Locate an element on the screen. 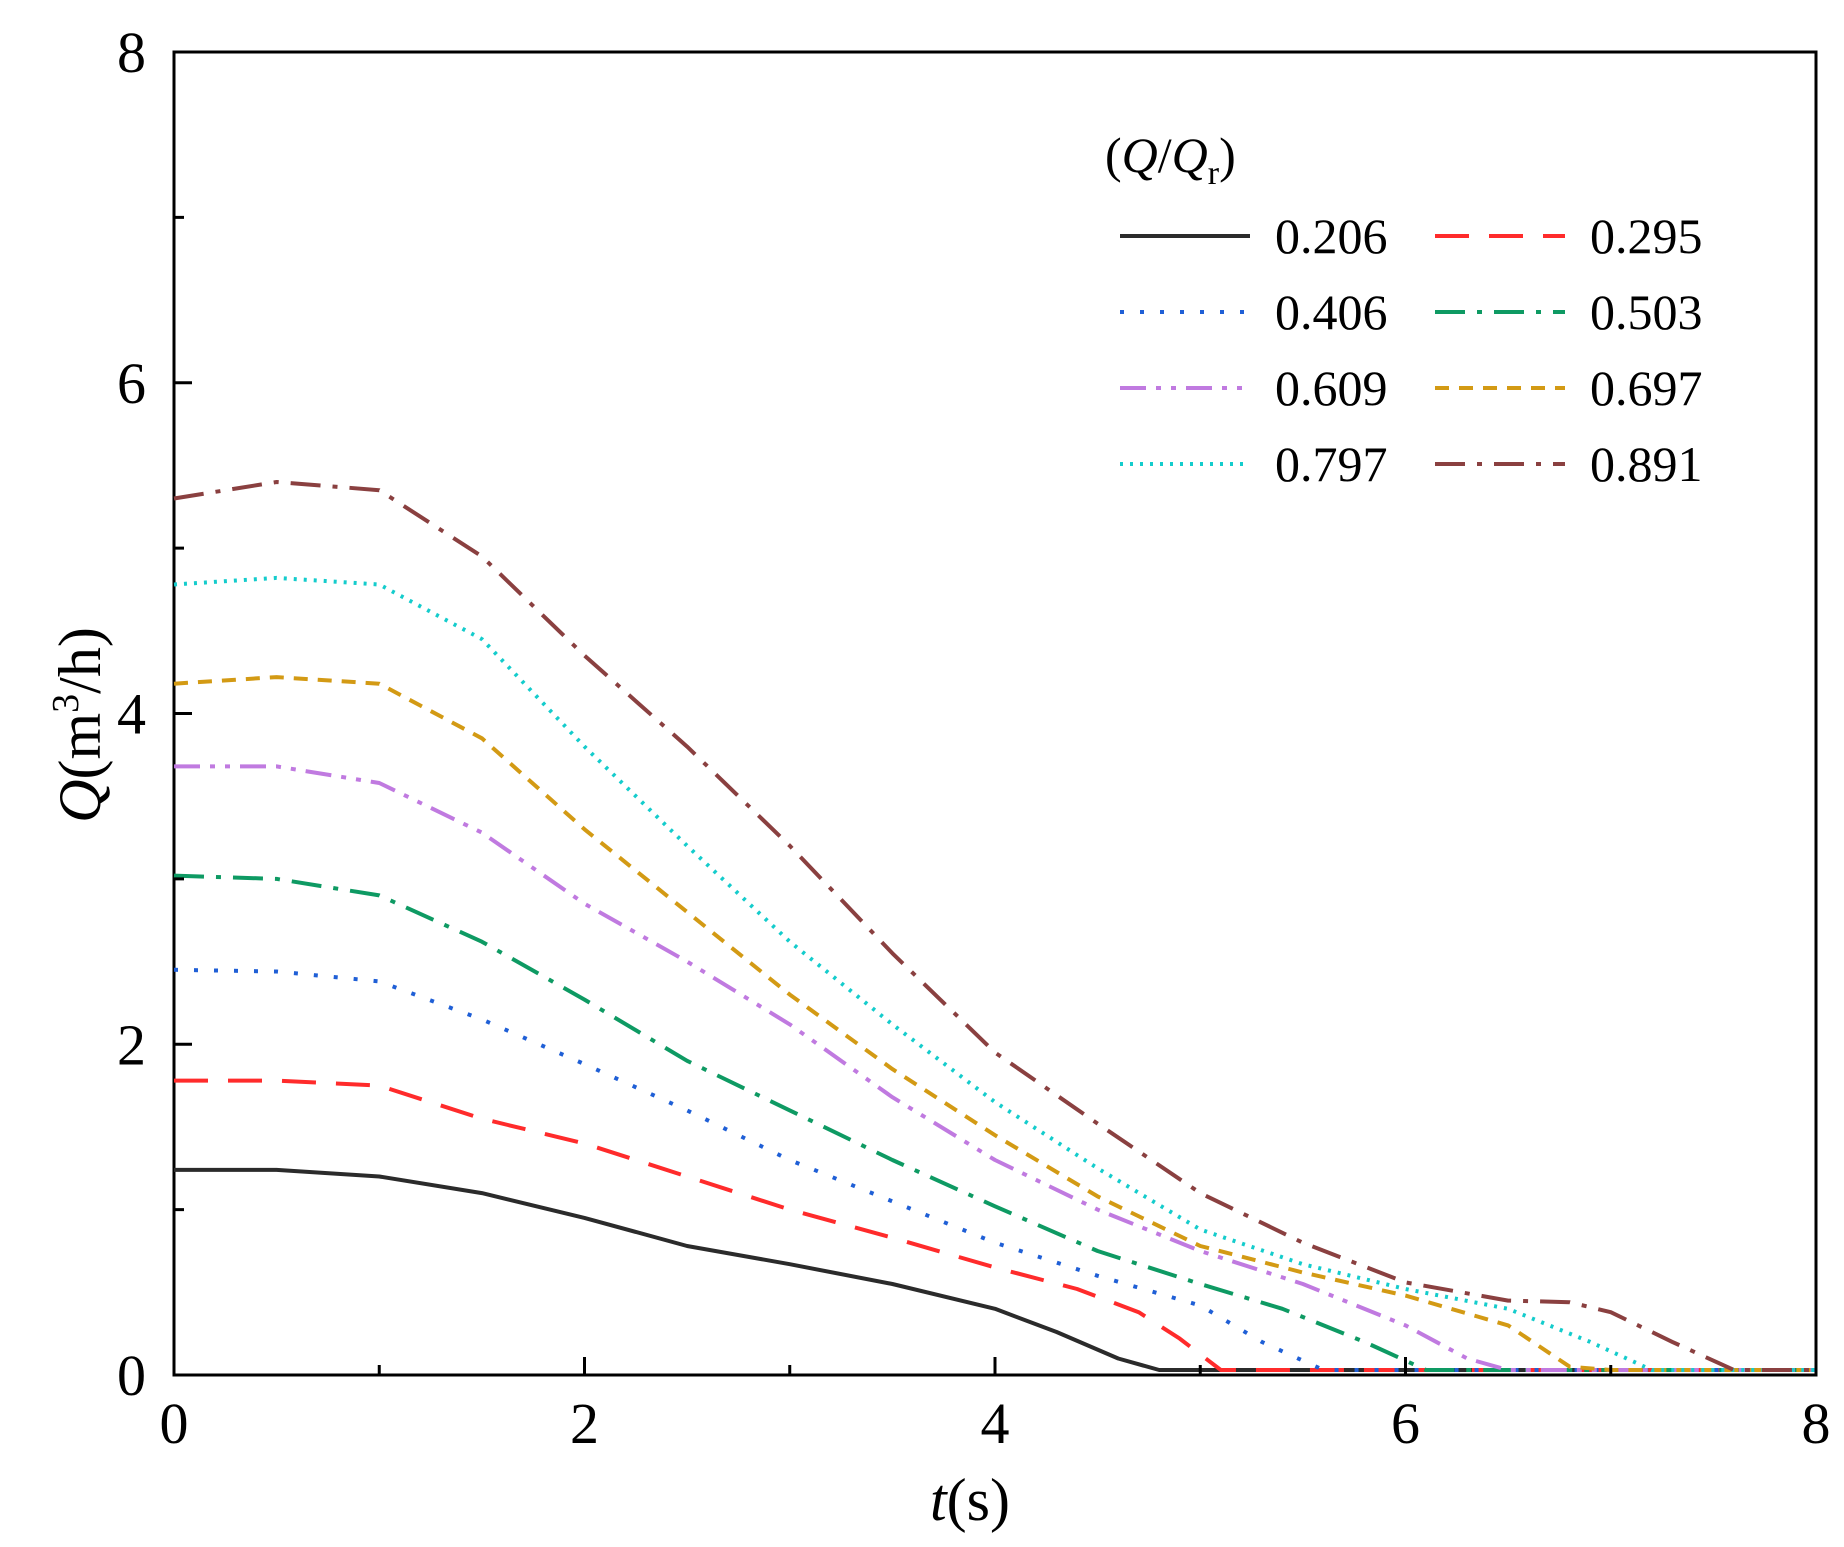 This screenshot has width=1844, height=1547. legend-label-0.797: 0.797 is located at coordinates (1331, 464).